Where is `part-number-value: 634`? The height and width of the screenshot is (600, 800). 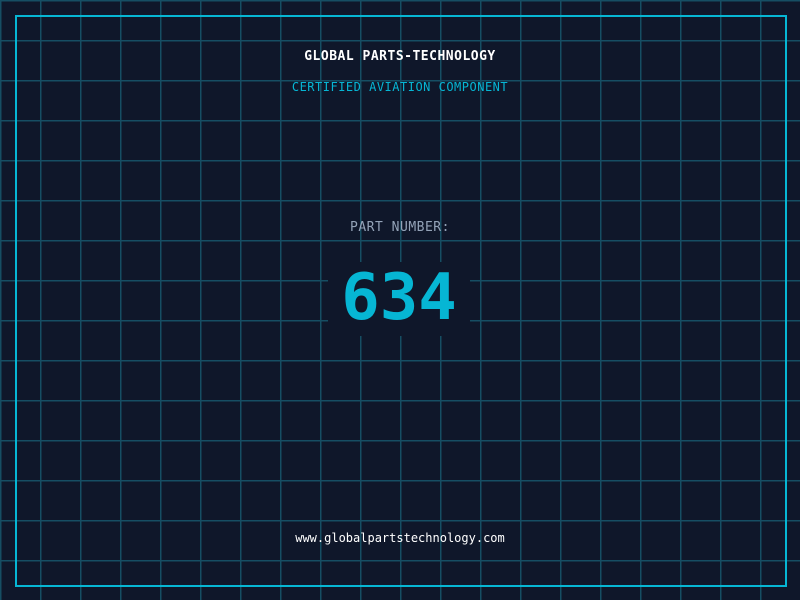 part-number-value: 634 is located at coordinates (399, 298).